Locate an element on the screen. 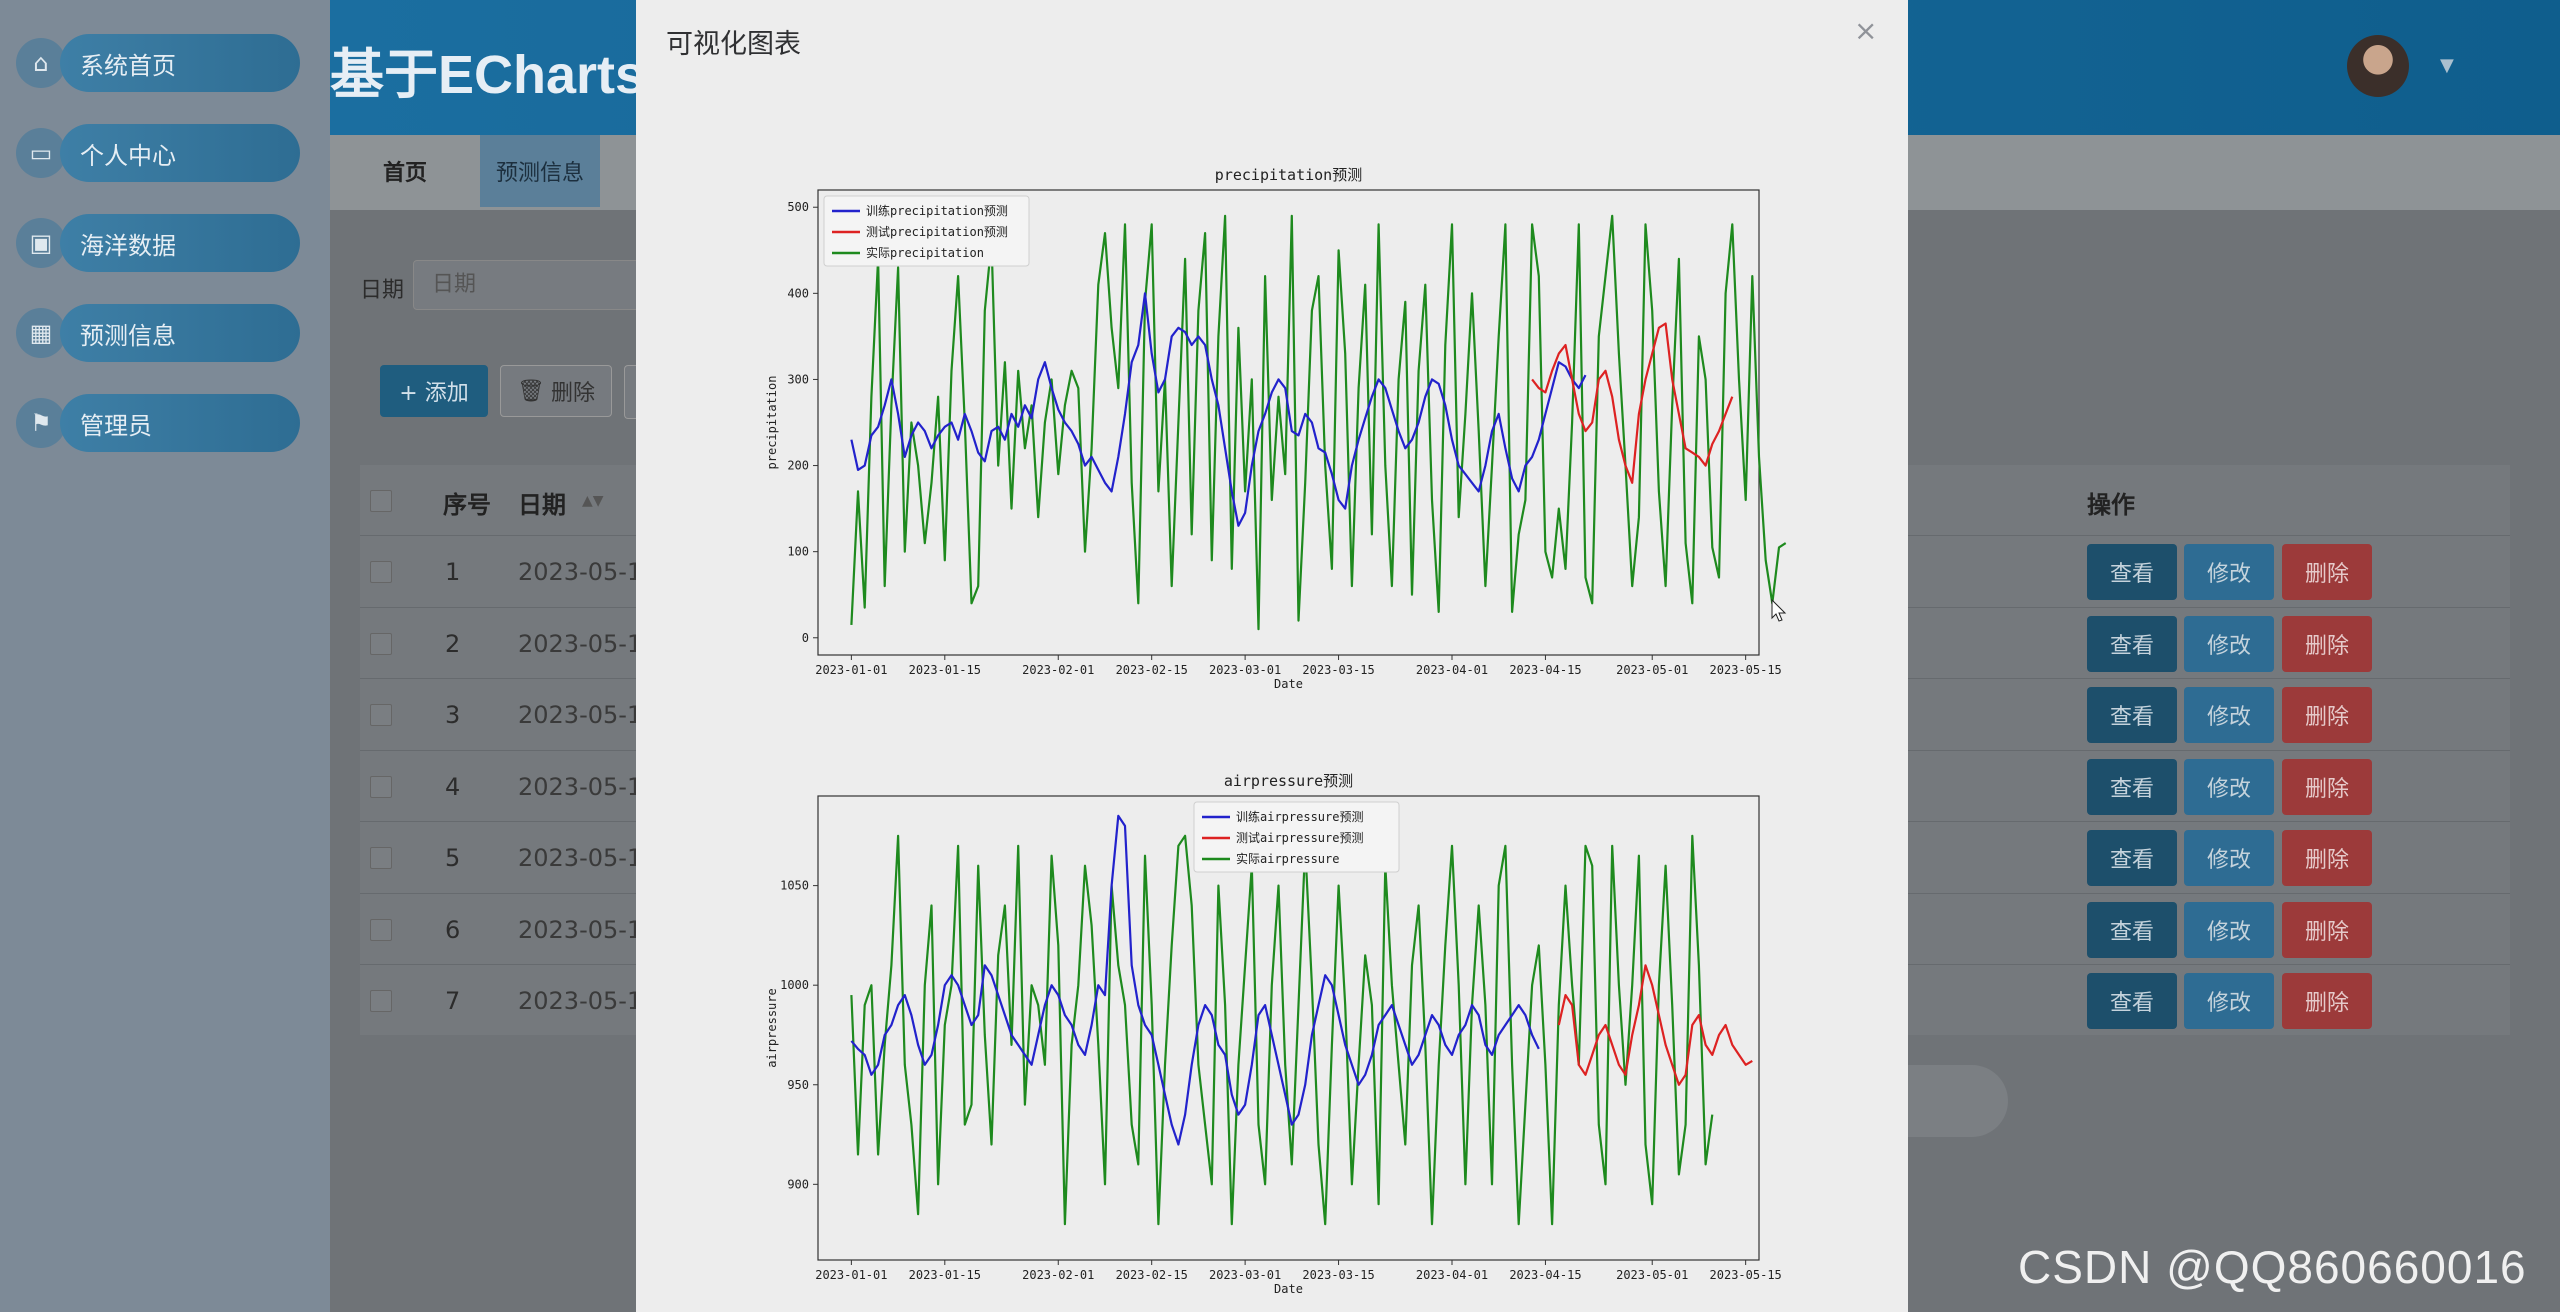  y-tick-label: 0 is located at coordinates (805, 638).